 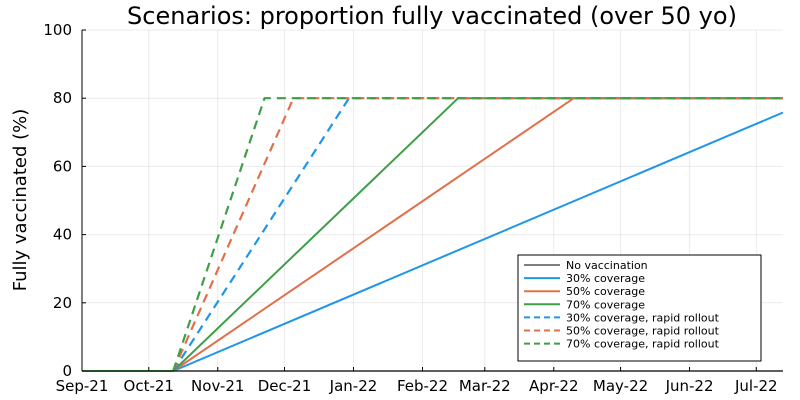 What do you see at coordinates (20, 200) in the screenshot?
I see `y-axis-label: Fully vaccinated (%)` at bounding box center [20, 200].